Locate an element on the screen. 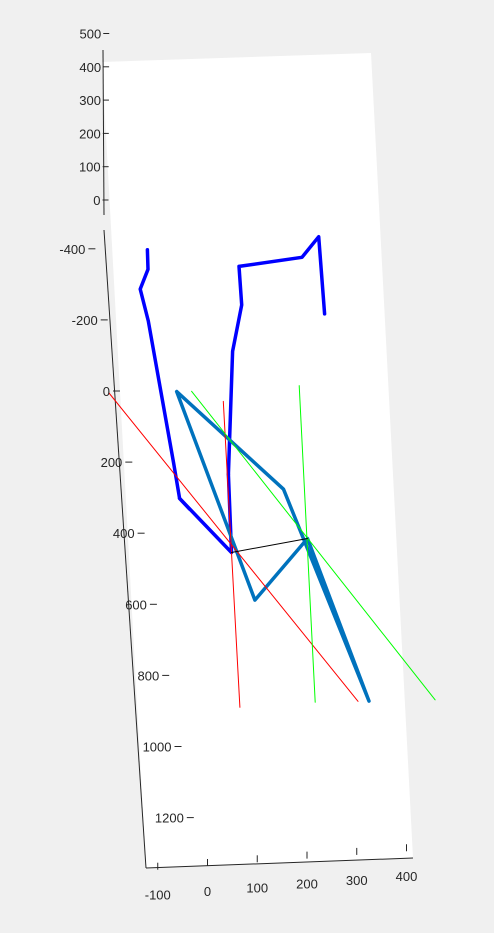  x-tick-label: 300 is located at coordinates (357, 880).